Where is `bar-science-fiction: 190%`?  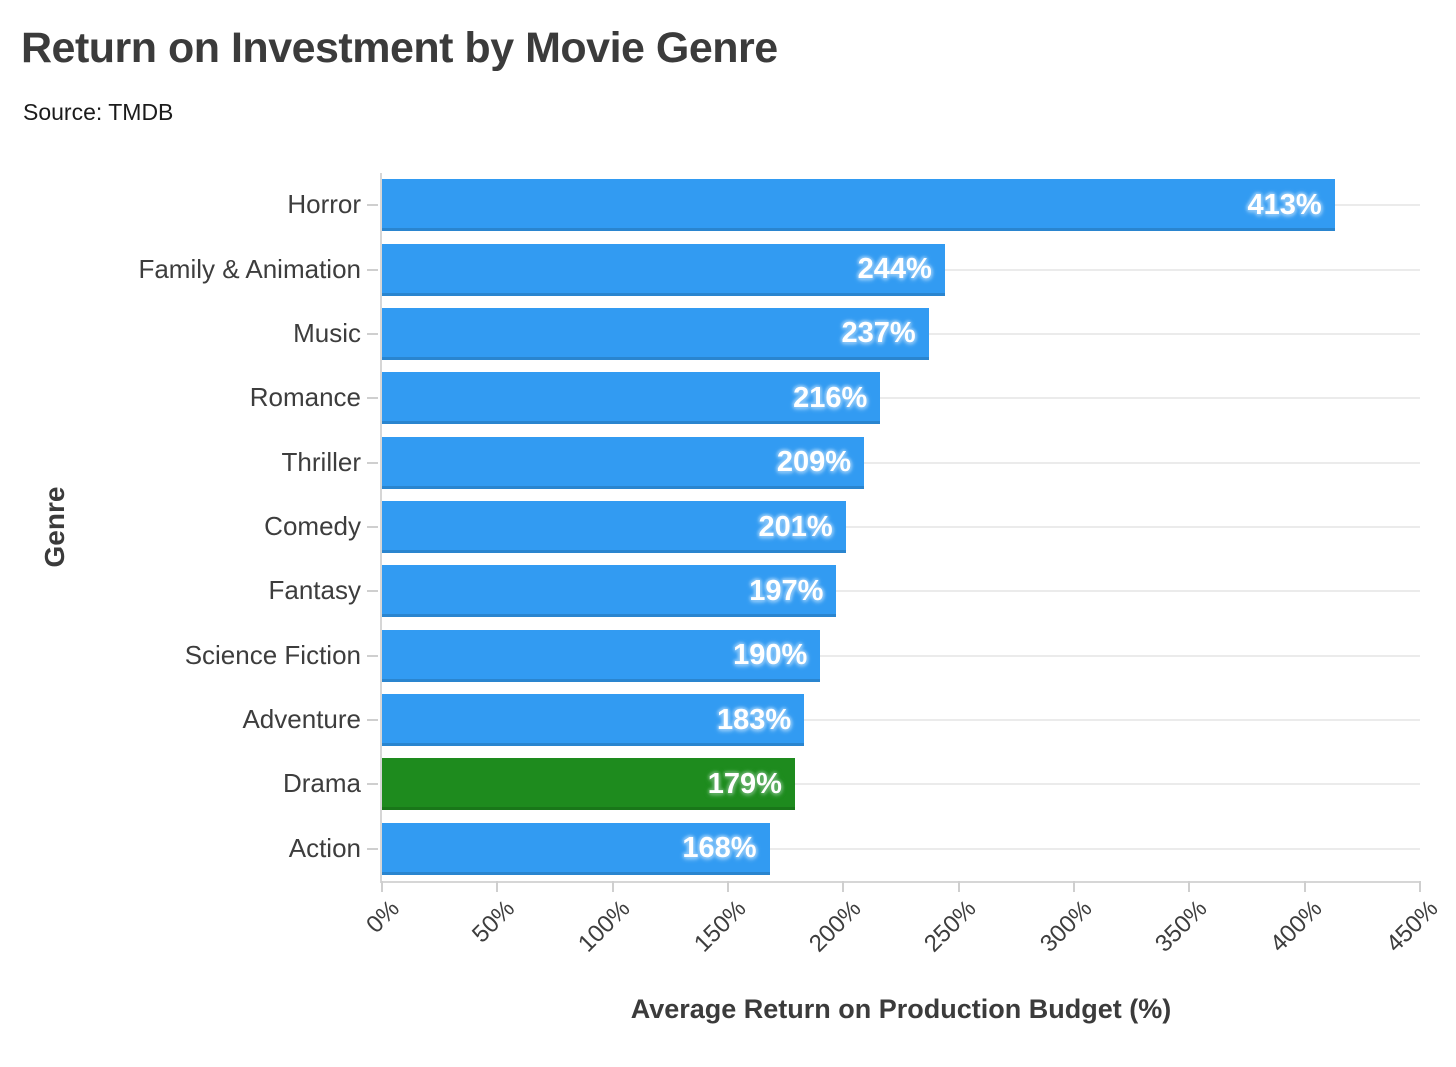
bar-science-fiction: 190% is located at coordinates (601, 655).